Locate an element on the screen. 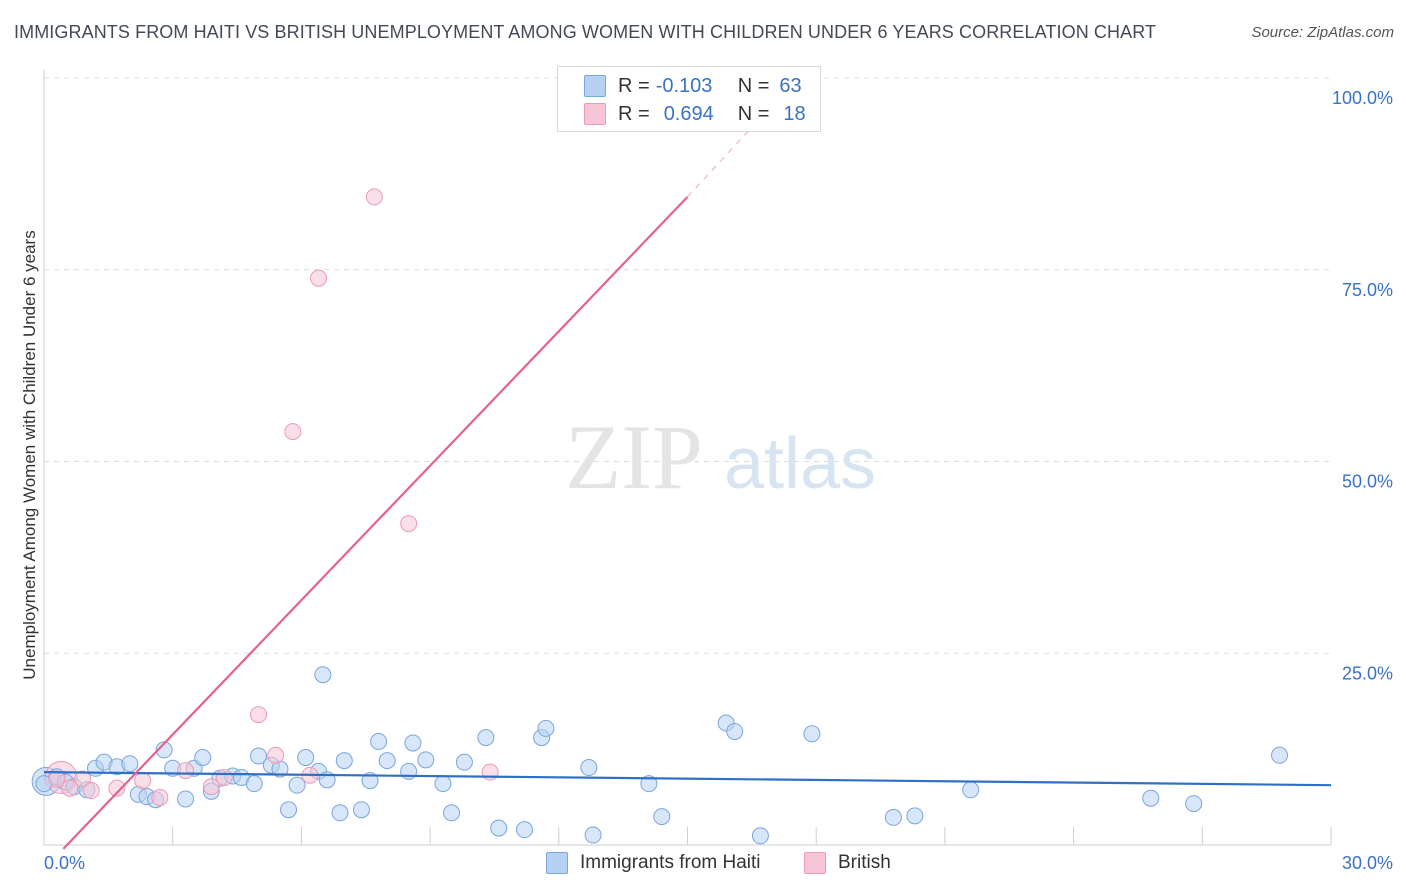 The width and height of the screenshot is (1406, 892). haiti-legend-label: Immigrants from Haiti is located at coordinates (670, 862).